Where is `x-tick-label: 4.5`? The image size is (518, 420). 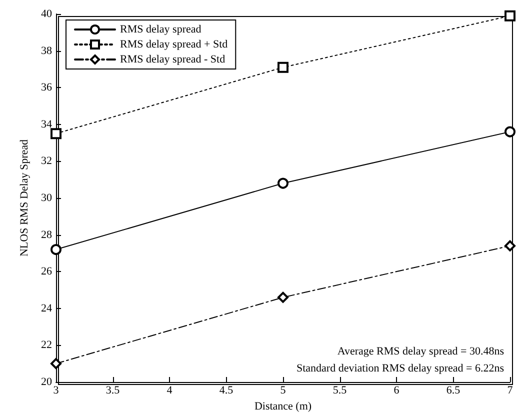 x-tick-label: 4.5 is located at coordinates (226, 390).